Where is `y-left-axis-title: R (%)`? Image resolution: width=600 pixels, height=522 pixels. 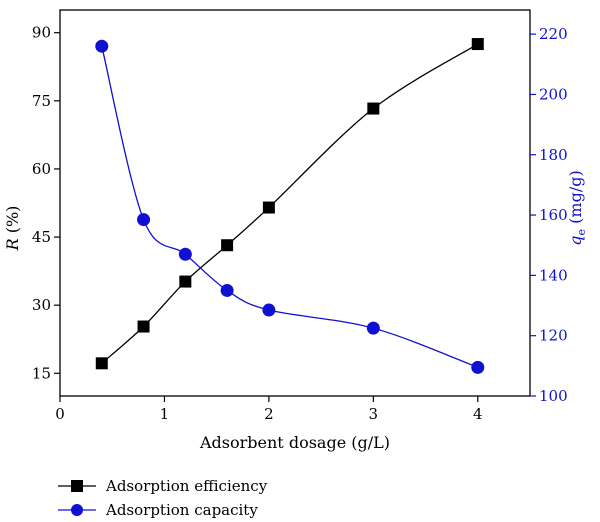
y-left-axis-title: R (%) is located at coordinates (12, 229).